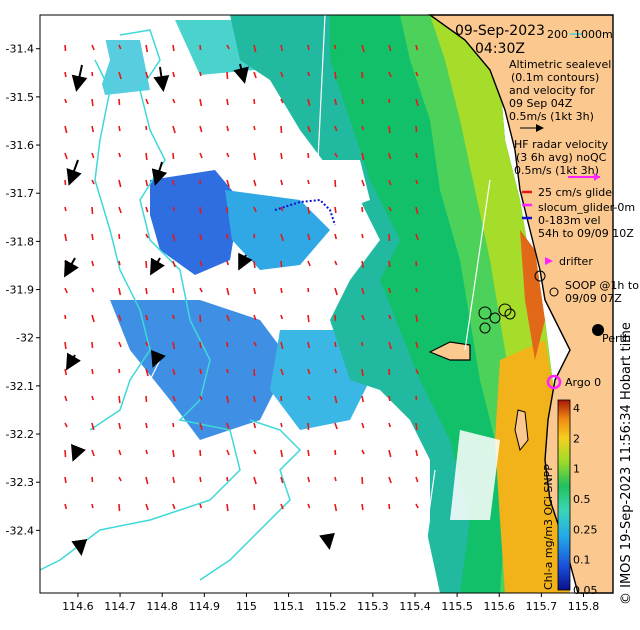 Image resolution: width=640 pixels, height=630 pixels. What do you see at coordinates (541, 103) in the screenshot?
I see `altimetry-legend-line-4: 09 Sep 04Z` at bounding box center [541, 103].